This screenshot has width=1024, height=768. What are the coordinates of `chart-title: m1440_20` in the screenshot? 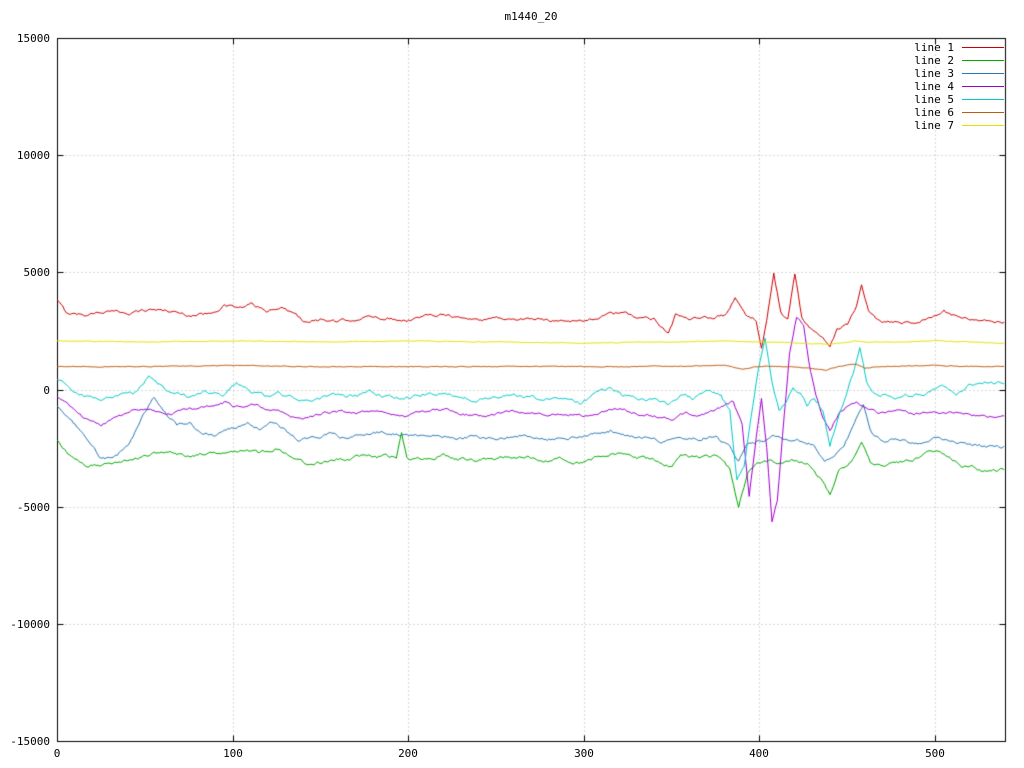 It's located at (531, 16).